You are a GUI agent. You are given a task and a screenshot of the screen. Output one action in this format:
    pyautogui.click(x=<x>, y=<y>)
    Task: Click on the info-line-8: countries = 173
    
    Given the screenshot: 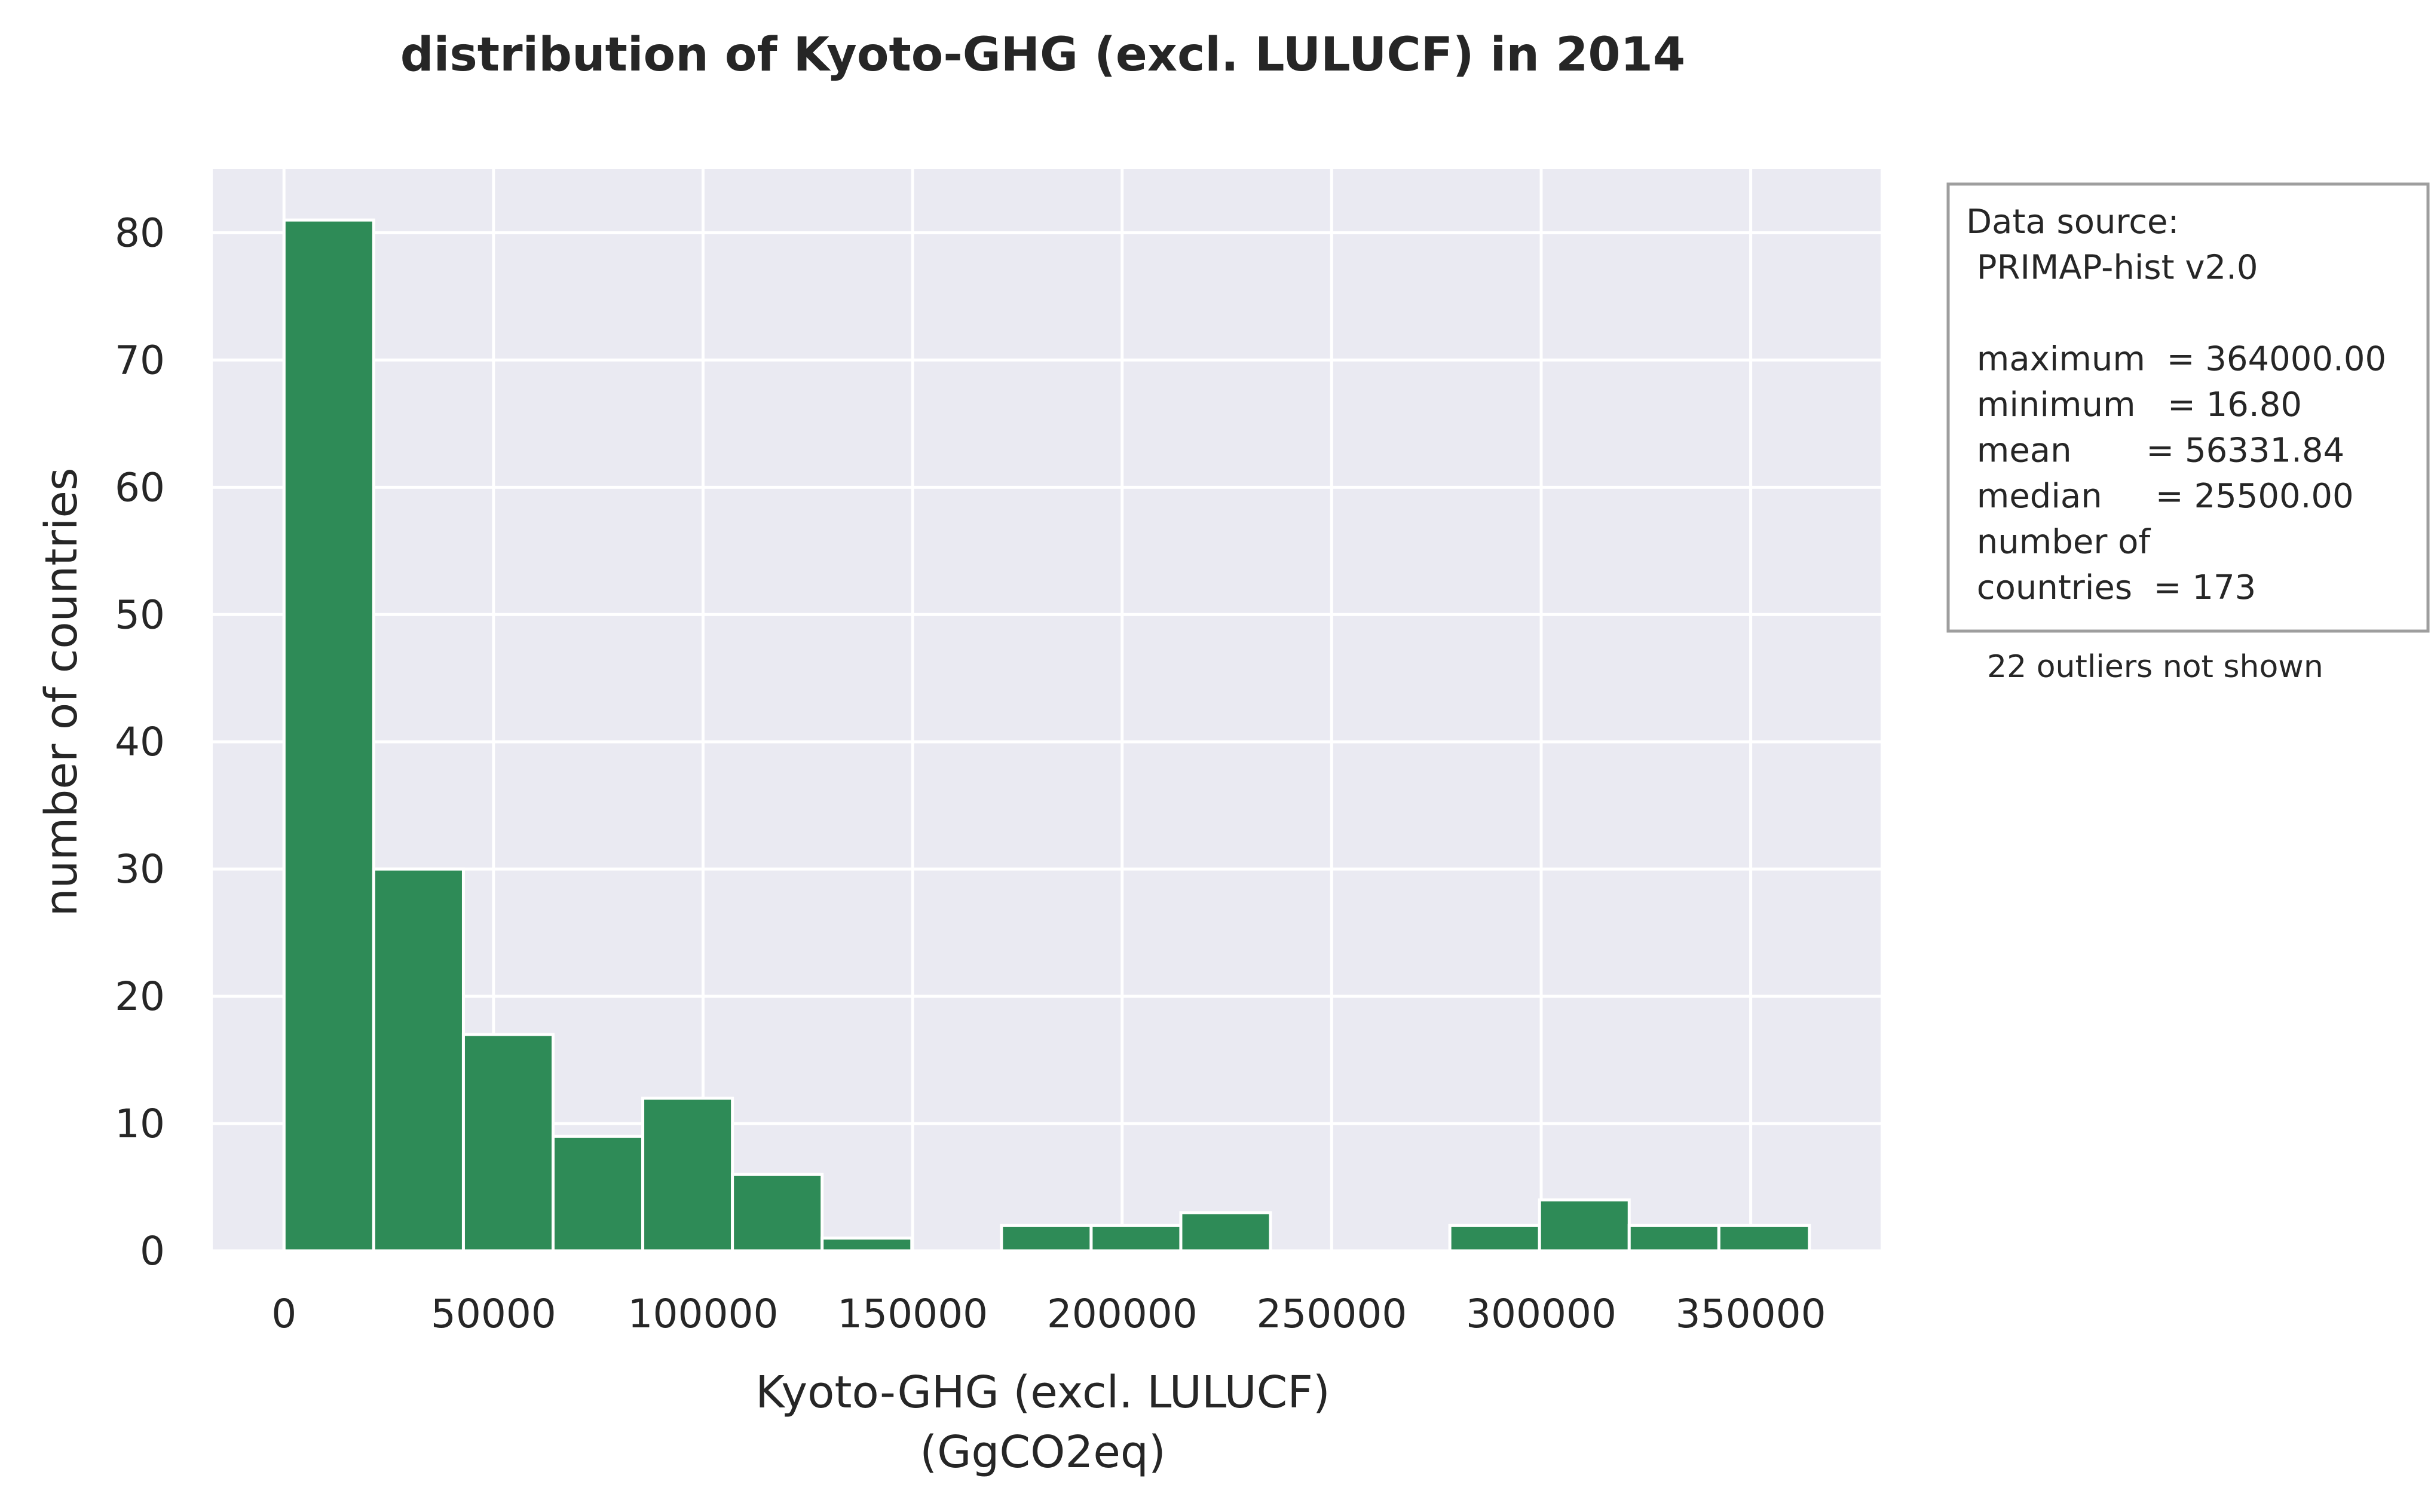 What is the action you would take?
    pyautogui.click(x=2111, y=587)
    